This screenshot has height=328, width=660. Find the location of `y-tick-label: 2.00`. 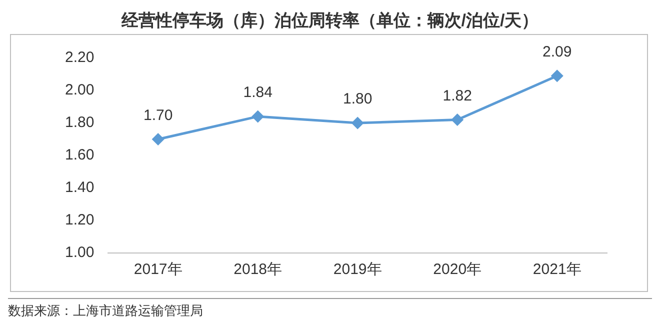

y-tick-label: 2.00 is located at coordinates (79, 90).